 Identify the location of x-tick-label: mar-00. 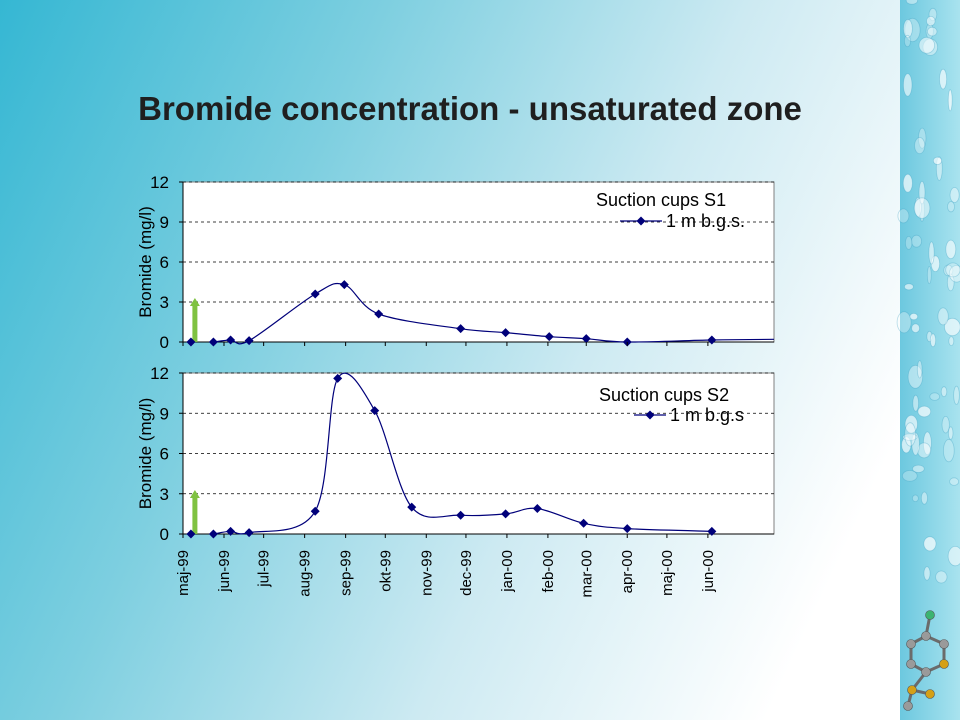
(586, 574).